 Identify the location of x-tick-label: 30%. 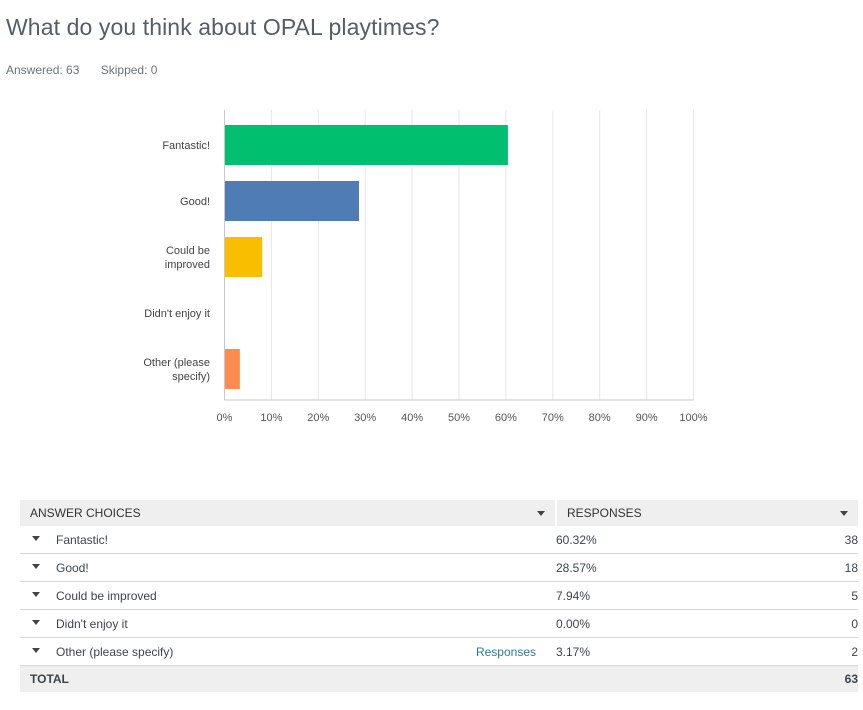
(365, 418).